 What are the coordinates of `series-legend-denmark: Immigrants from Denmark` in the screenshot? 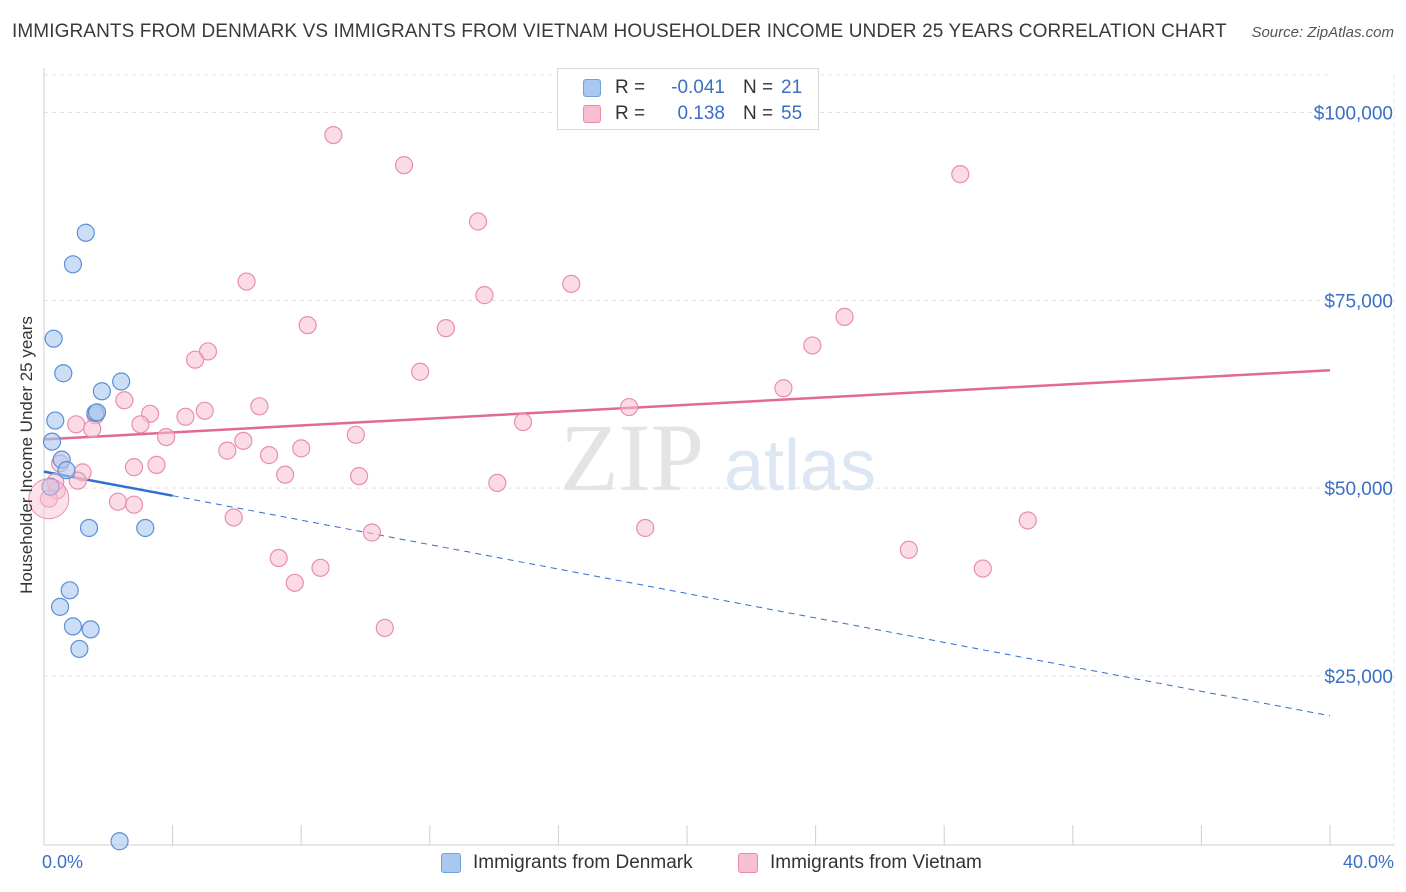 It's located at (567, 863).